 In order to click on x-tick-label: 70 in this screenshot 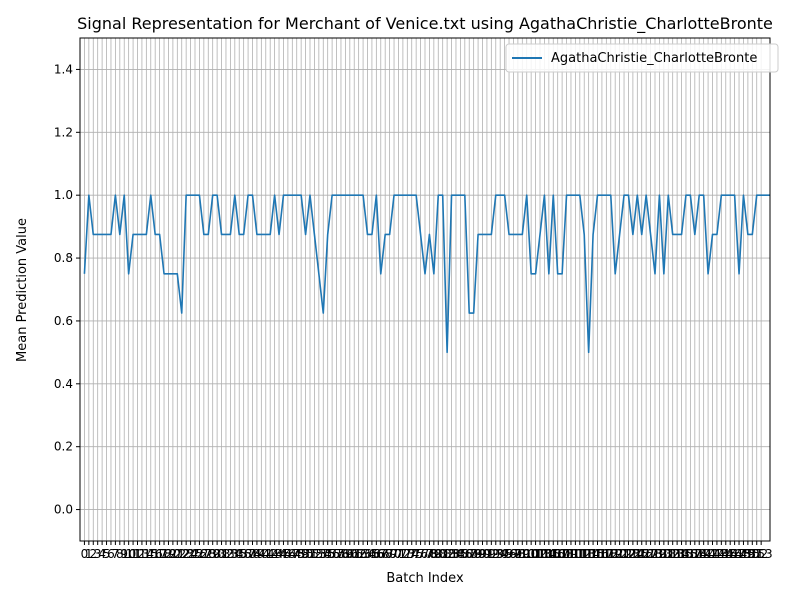, I will do `click(393, 554)`.